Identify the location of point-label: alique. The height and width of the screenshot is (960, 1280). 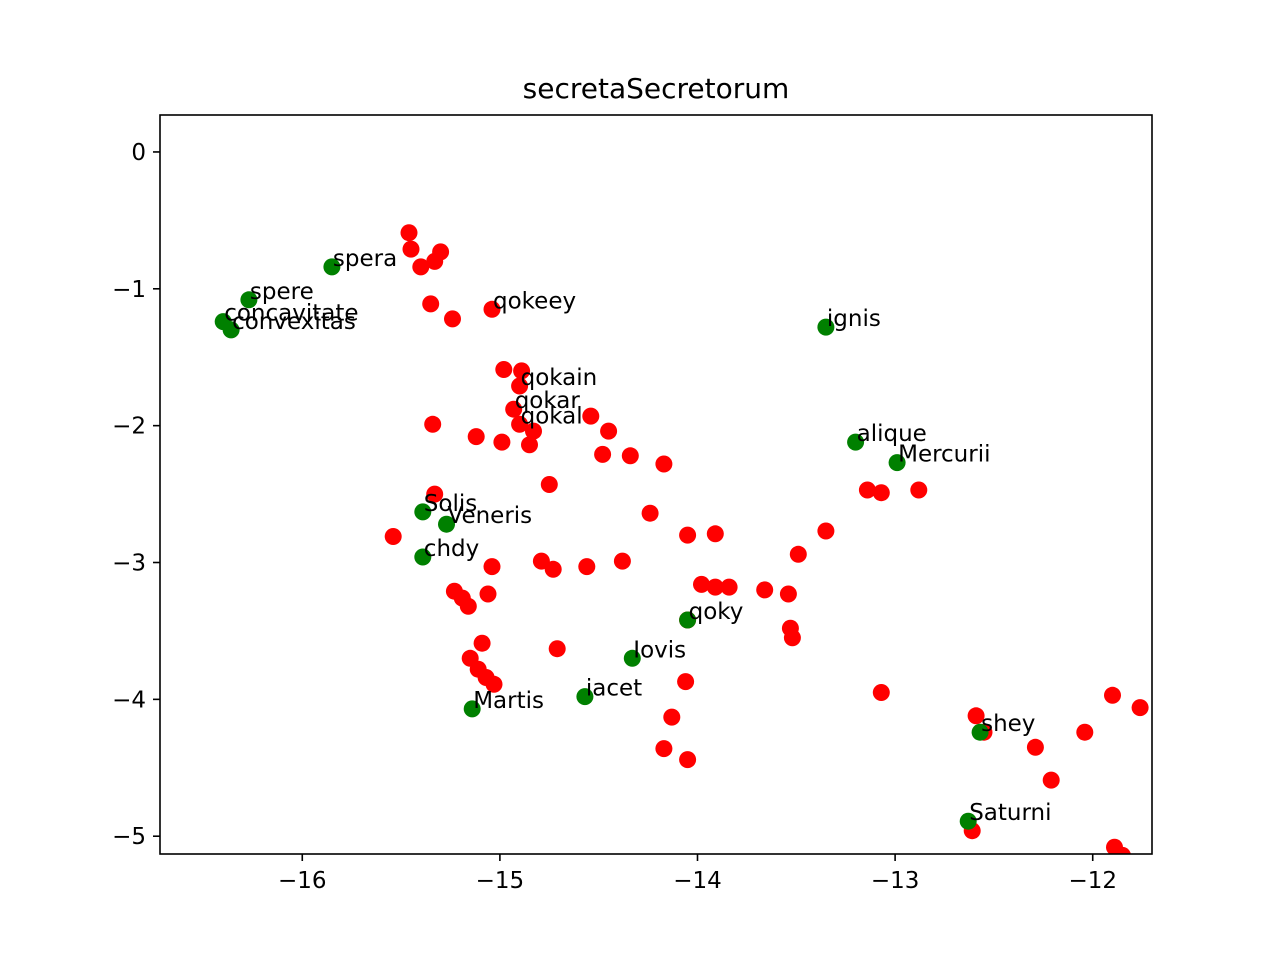
(892, 434).